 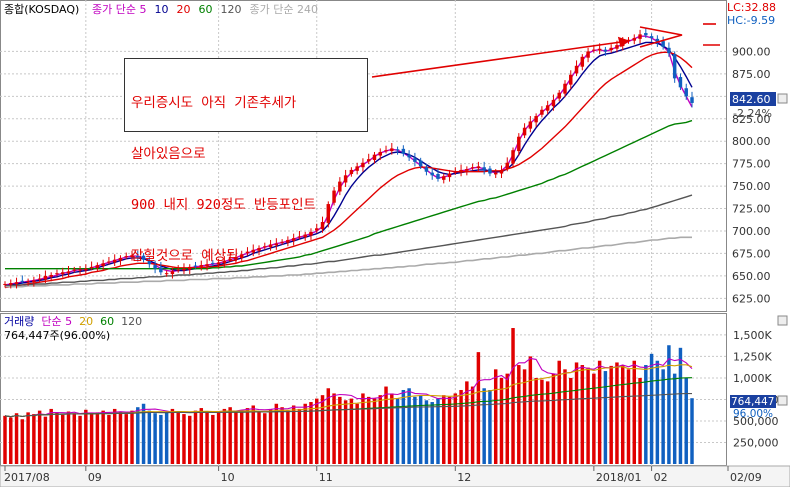 I want to click on price-tick-label: 725.00, so click(x=751, y=209).